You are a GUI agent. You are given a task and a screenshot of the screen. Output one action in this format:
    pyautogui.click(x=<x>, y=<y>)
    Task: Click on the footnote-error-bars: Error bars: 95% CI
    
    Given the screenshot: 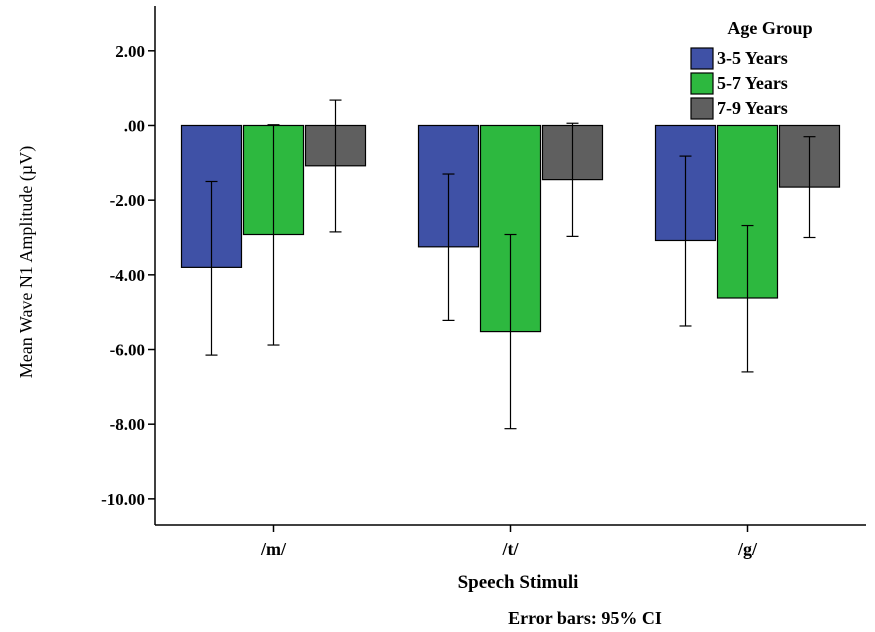 What is the action you would take?
    pyautogui.click(x=585, y=618)
    